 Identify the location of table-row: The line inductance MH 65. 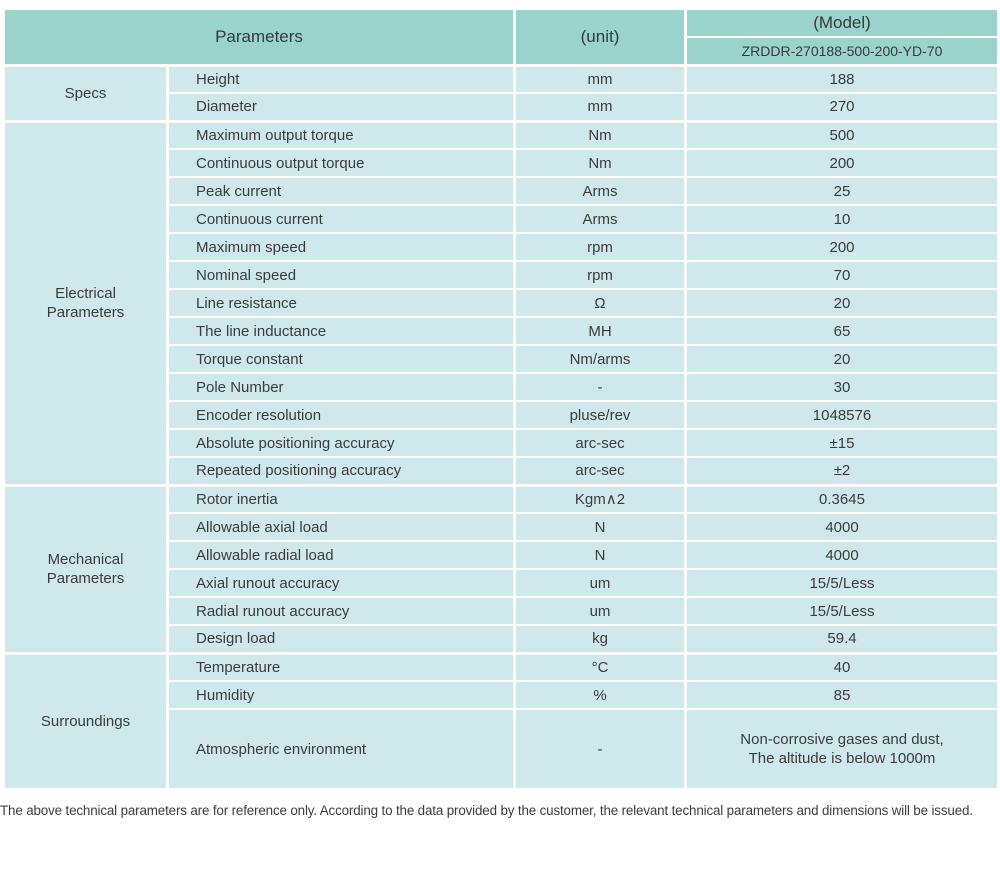
(502, 331).